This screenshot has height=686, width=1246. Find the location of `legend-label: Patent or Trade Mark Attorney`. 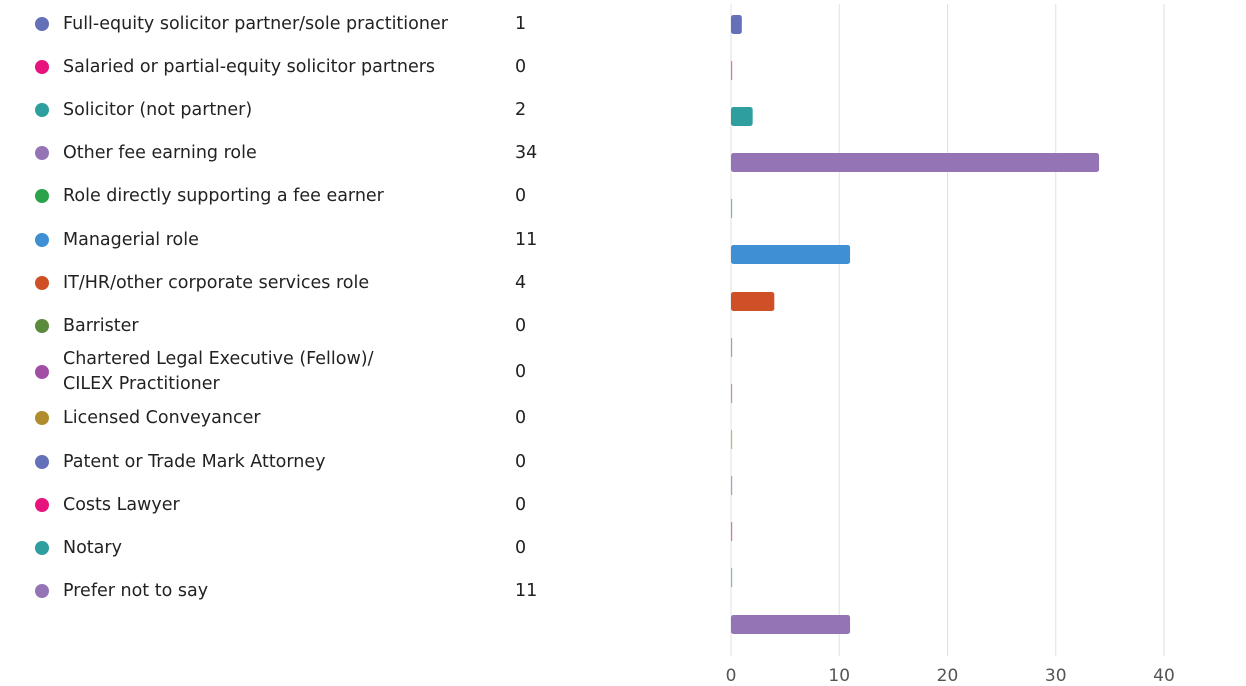

legend-label: Patent or Trade Mark Attorney is located at coordinates (194, 461).